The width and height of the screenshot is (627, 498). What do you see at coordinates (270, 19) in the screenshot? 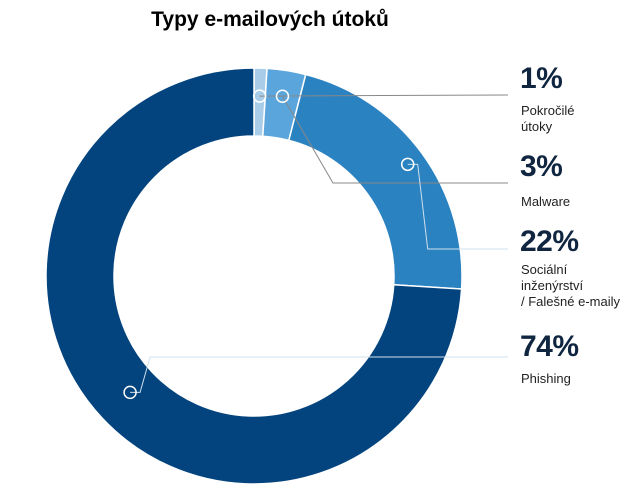
I see `chart-title: Typy e-mailových útoků` at bounding box center [270, 19].